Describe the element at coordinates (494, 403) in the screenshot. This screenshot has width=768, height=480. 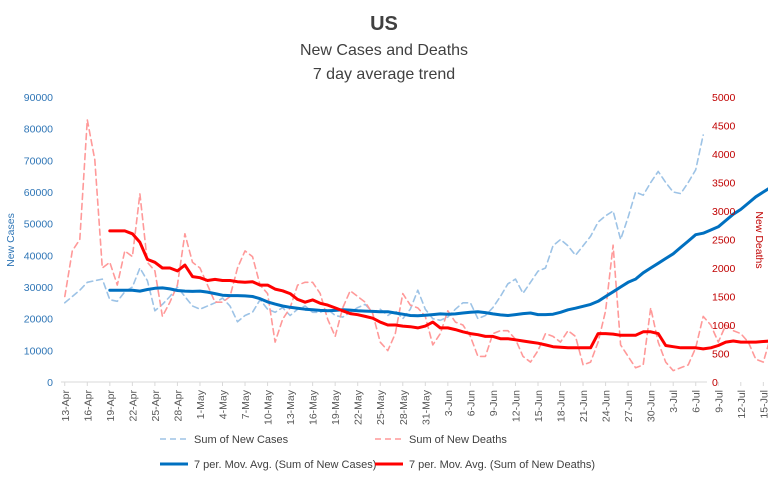
I see `x-tick-label: 9-Jun` at that location.